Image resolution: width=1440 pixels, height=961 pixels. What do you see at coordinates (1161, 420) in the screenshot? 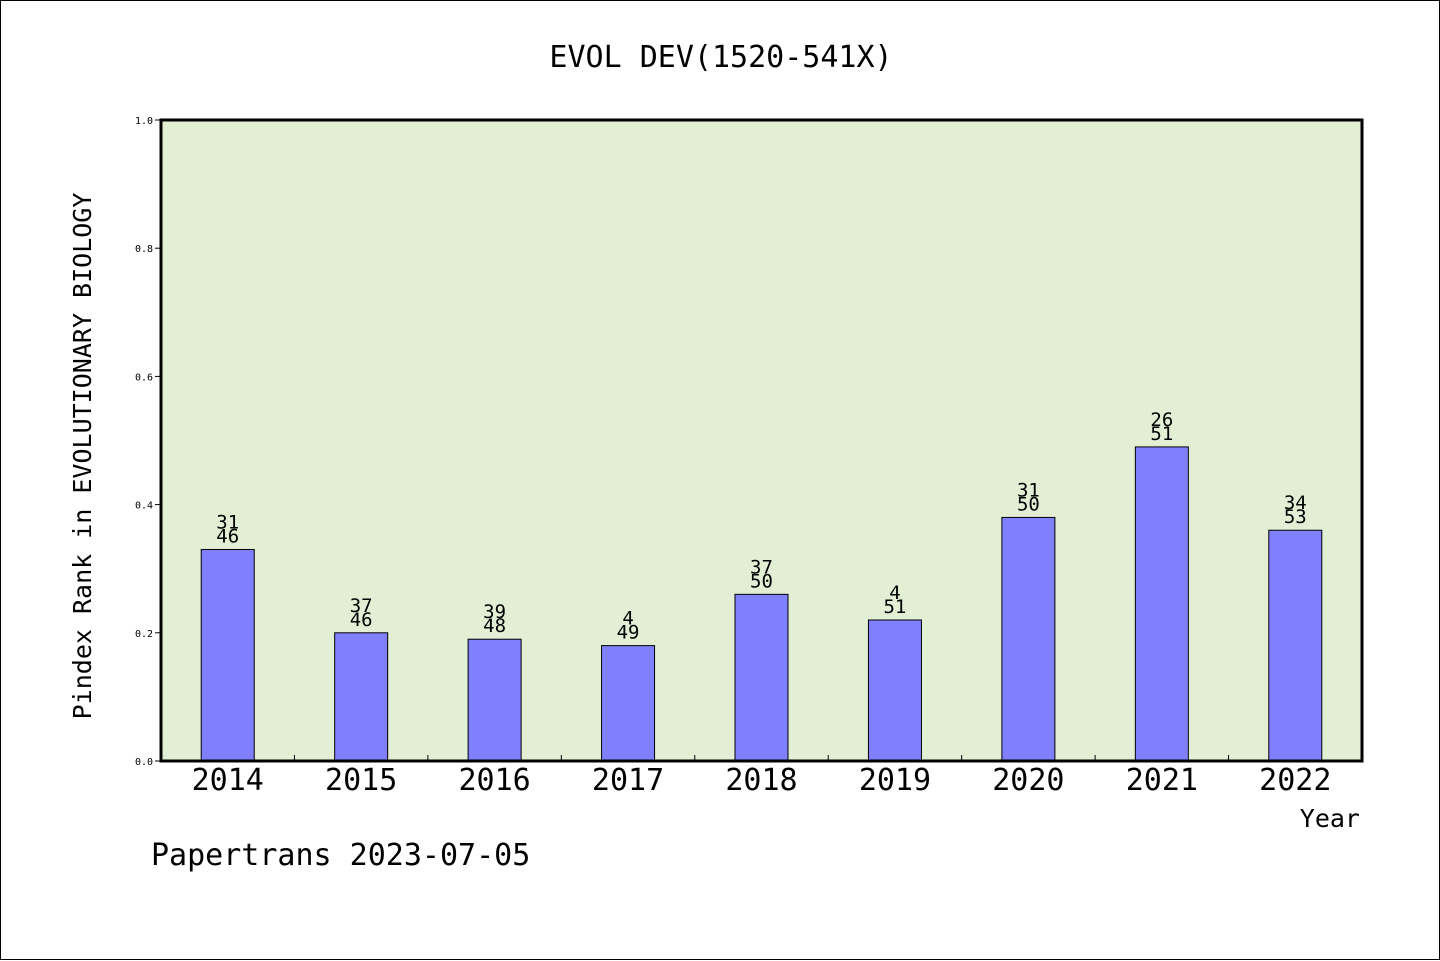
I see `rank-label: 26` at bounding box center [1161, 420].